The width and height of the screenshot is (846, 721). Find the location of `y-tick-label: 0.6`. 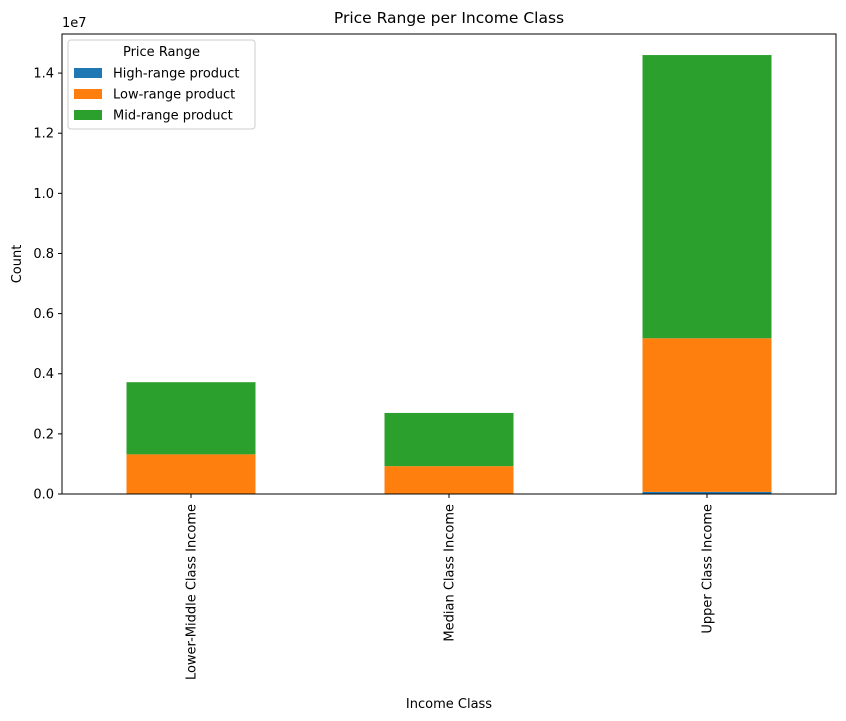

y-tick-label: 0.6 is located at coordinates (43, 314).